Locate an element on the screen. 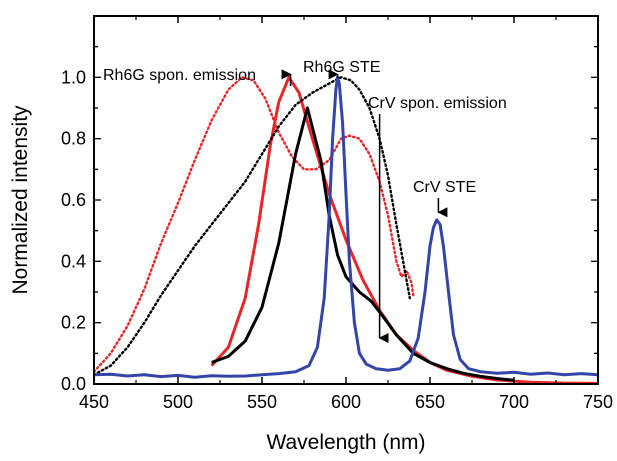  annotation-rh6g-spon: Rh6G spon. emission is located at coordinates (179, 75).